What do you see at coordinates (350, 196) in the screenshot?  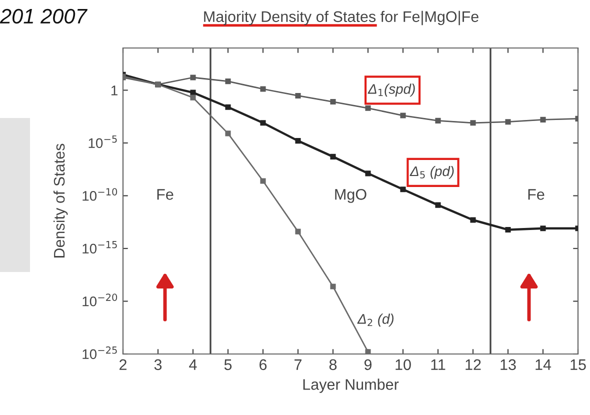 I see `annotation: MgO` at bounding box center [350, 196].